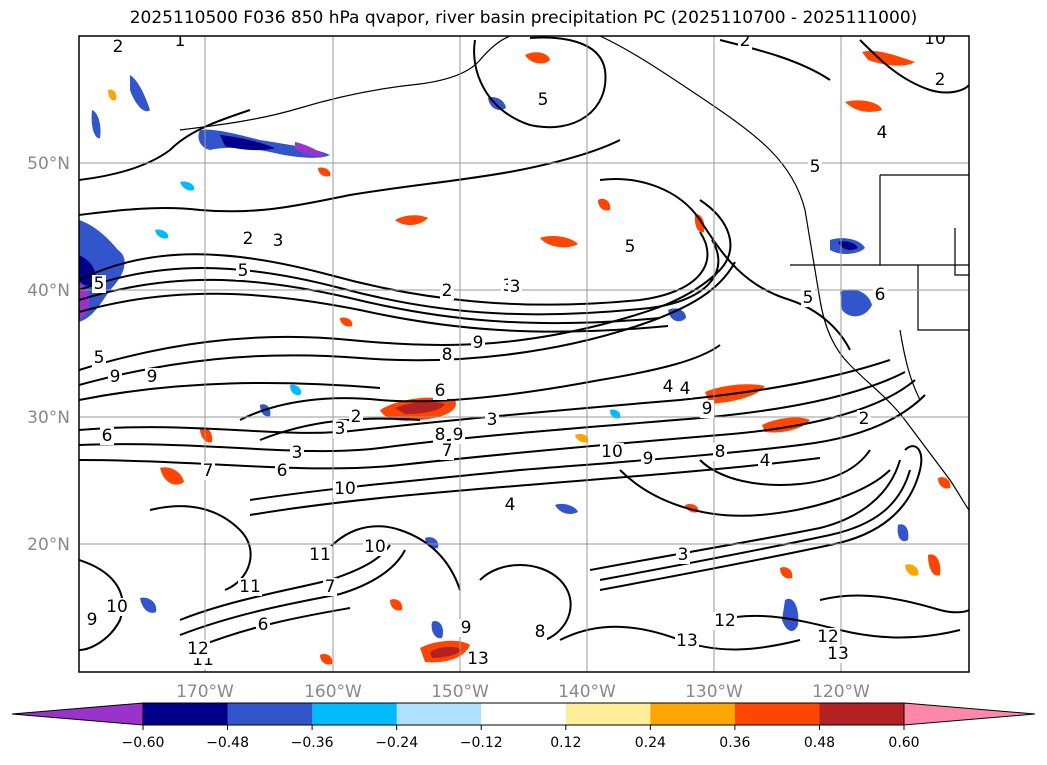  What do you see at coordinates (440, 391) in the screenshot?
I see `contour-label: 6` at bounding box center [440, 391].